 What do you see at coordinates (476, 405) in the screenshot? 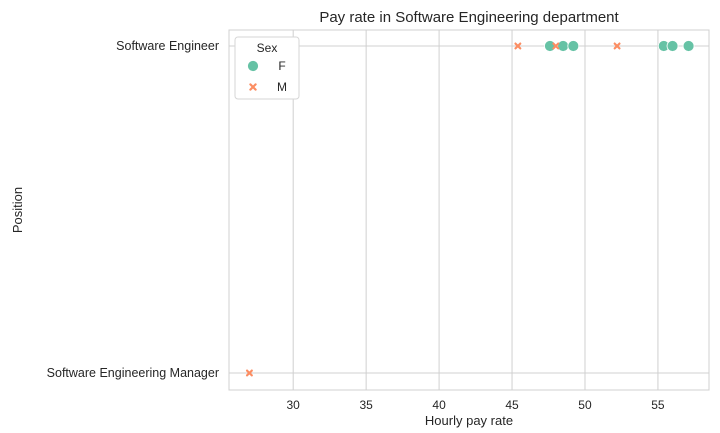
I see `x-tick-labels: 30 35 40 45 50 55` at bounding box center [476, 405].